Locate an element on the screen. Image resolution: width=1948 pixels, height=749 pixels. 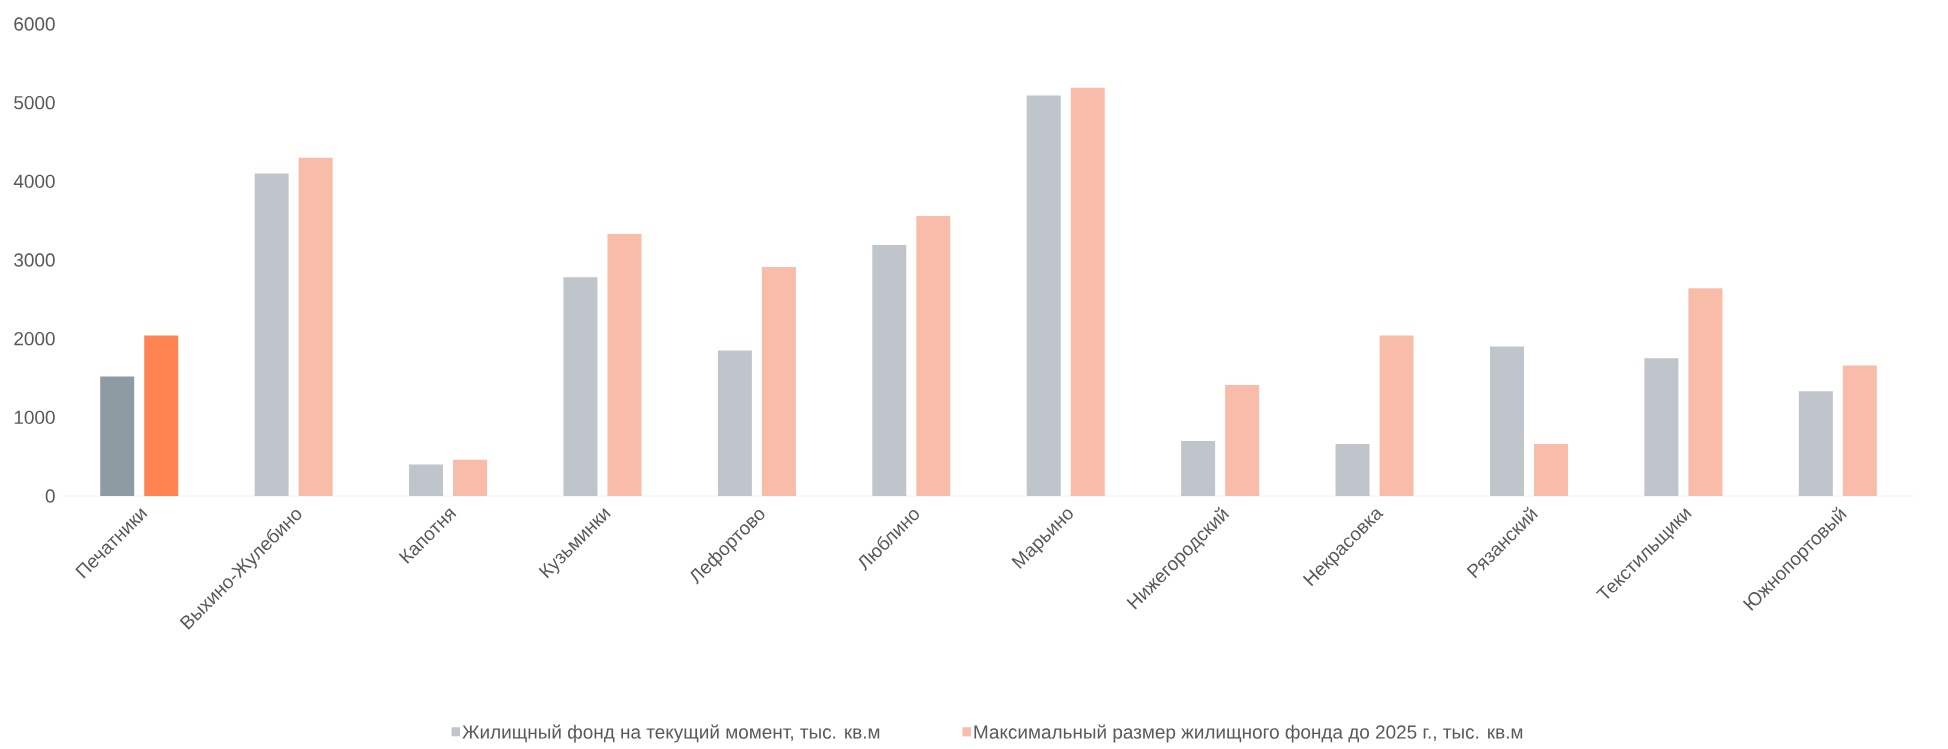
y-tick-label: 1000 is located at coordinates (34, 417).